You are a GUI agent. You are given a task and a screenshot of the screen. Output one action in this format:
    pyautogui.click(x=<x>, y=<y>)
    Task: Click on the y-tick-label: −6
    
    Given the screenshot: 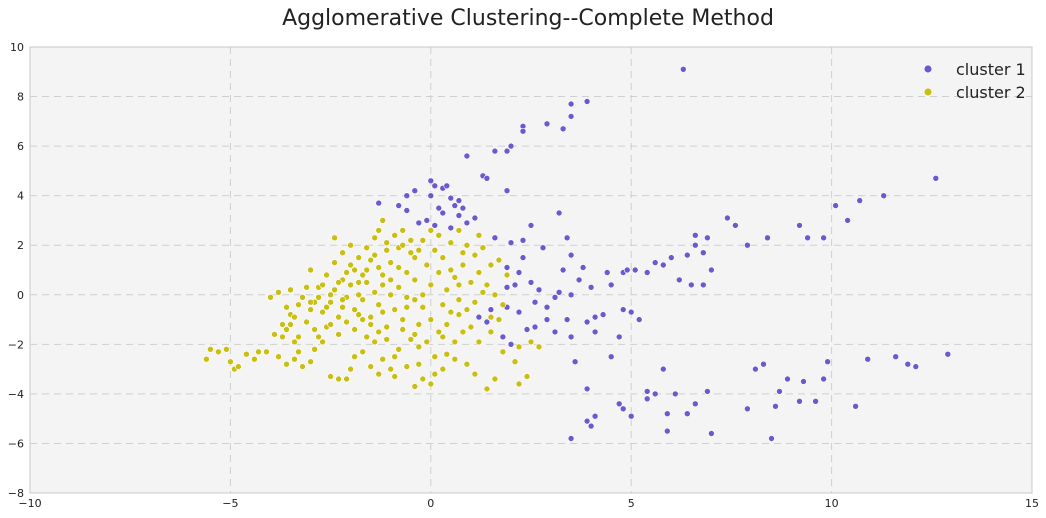 What is the action you would take?
    pyautogui.click(x=16, y=443)
    